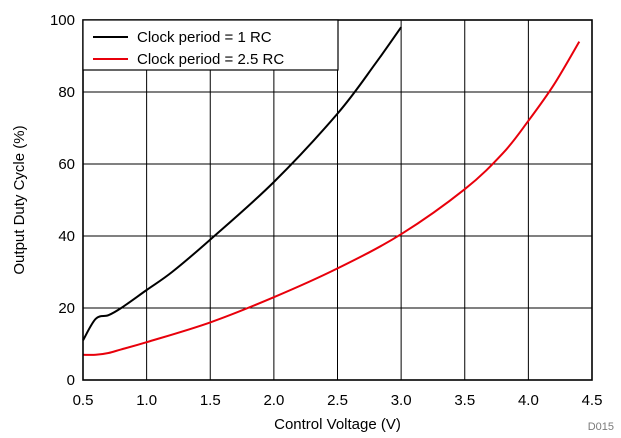 The width and height of the screenshot is (621, 438). I want to click on x-tick-label: 4.5, so click(592, 400).